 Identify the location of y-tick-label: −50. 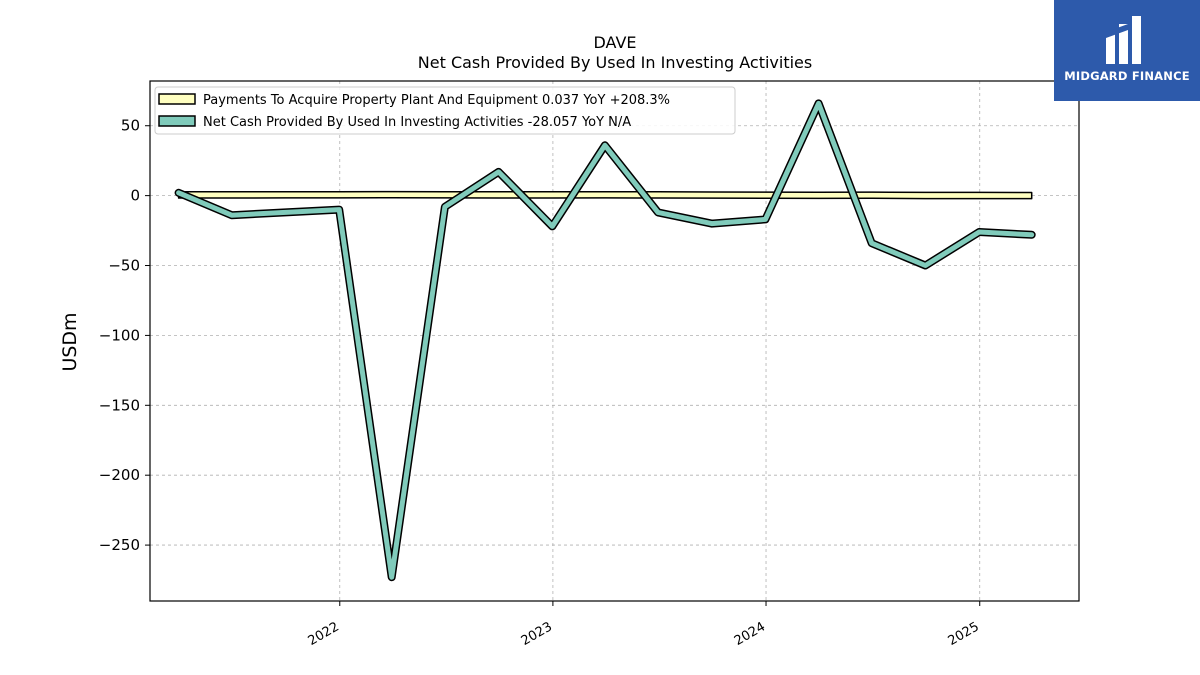
(124, 266).